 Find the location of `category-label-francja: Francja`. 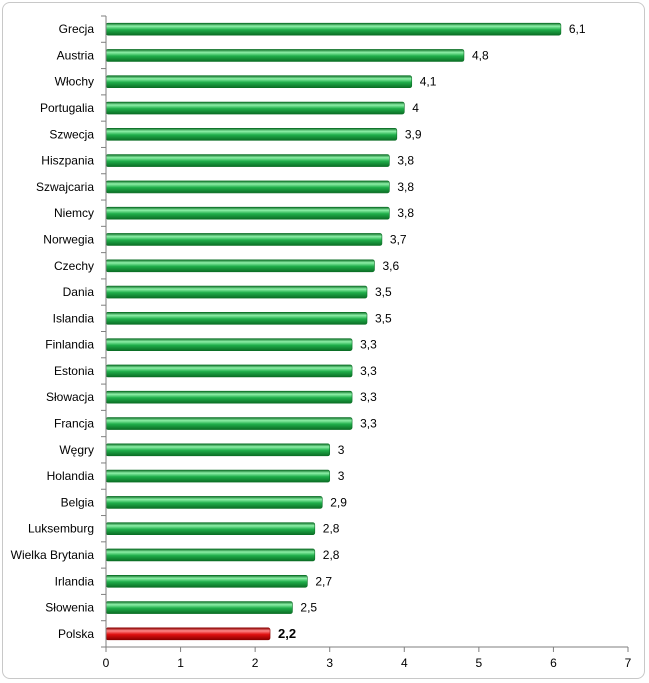

category-label-francja: Francja is located at coordinates (74, 424).